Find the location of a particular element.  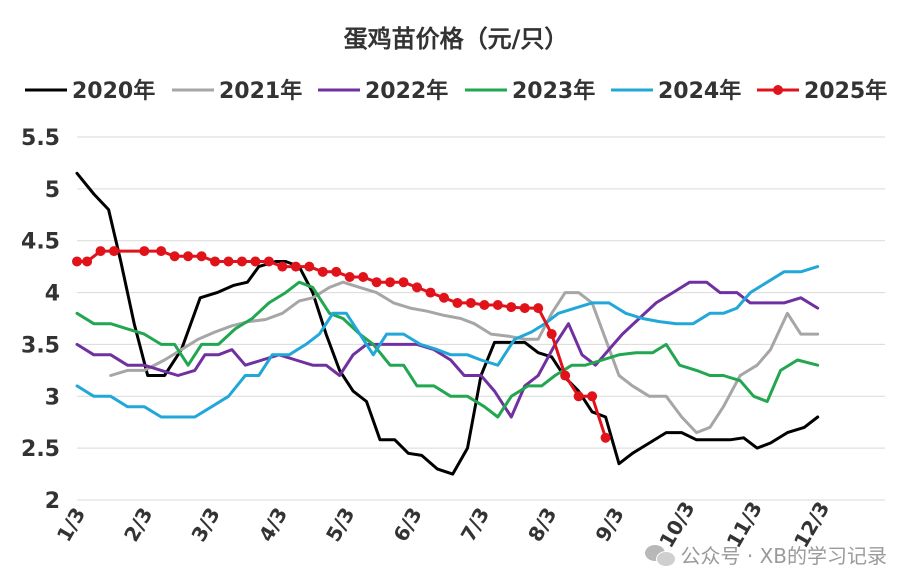

y-tick-label: 5.5 is located at coordinates (40, 138).